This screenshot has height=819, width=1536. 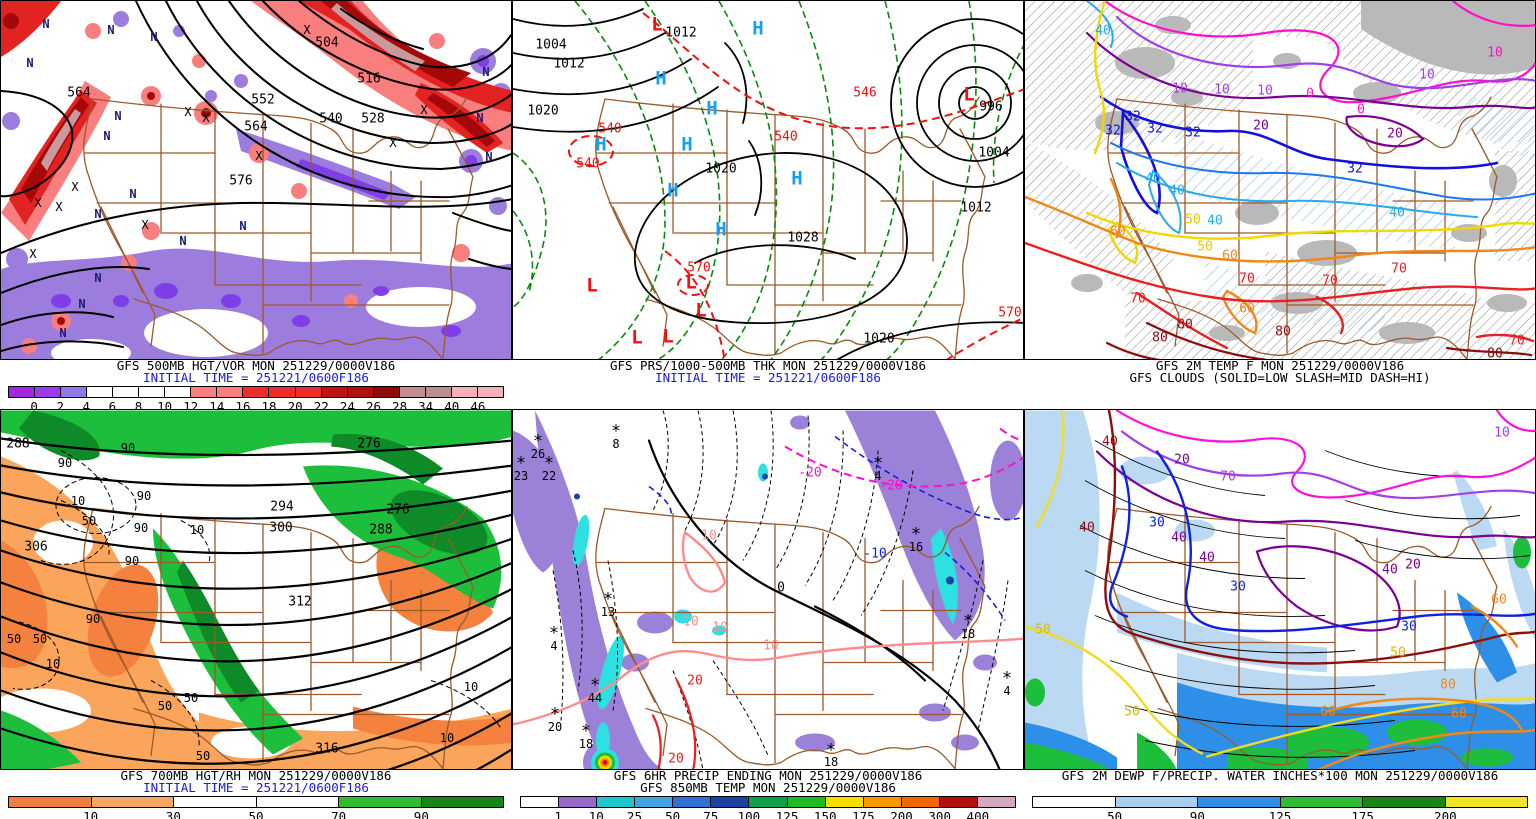 What do you see at coordinates (34, 406) in the screenshot?
I see `colorbar-tick-label: 0` at bounding box center [34, 406].